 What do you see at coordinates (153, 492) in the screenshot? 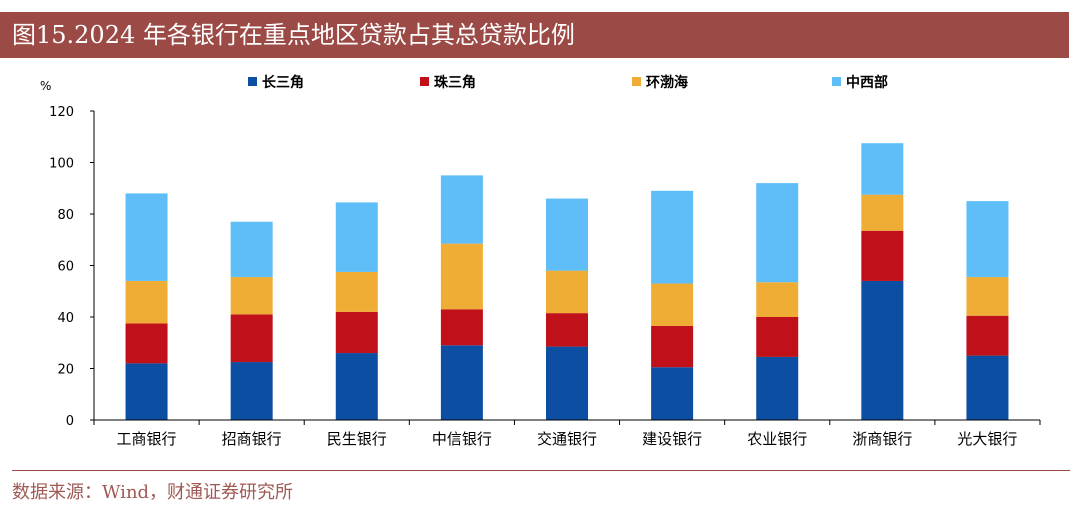
I see `source-note: 数据来源：Wind，财通证券研究所` at bounding box center [153, 492].